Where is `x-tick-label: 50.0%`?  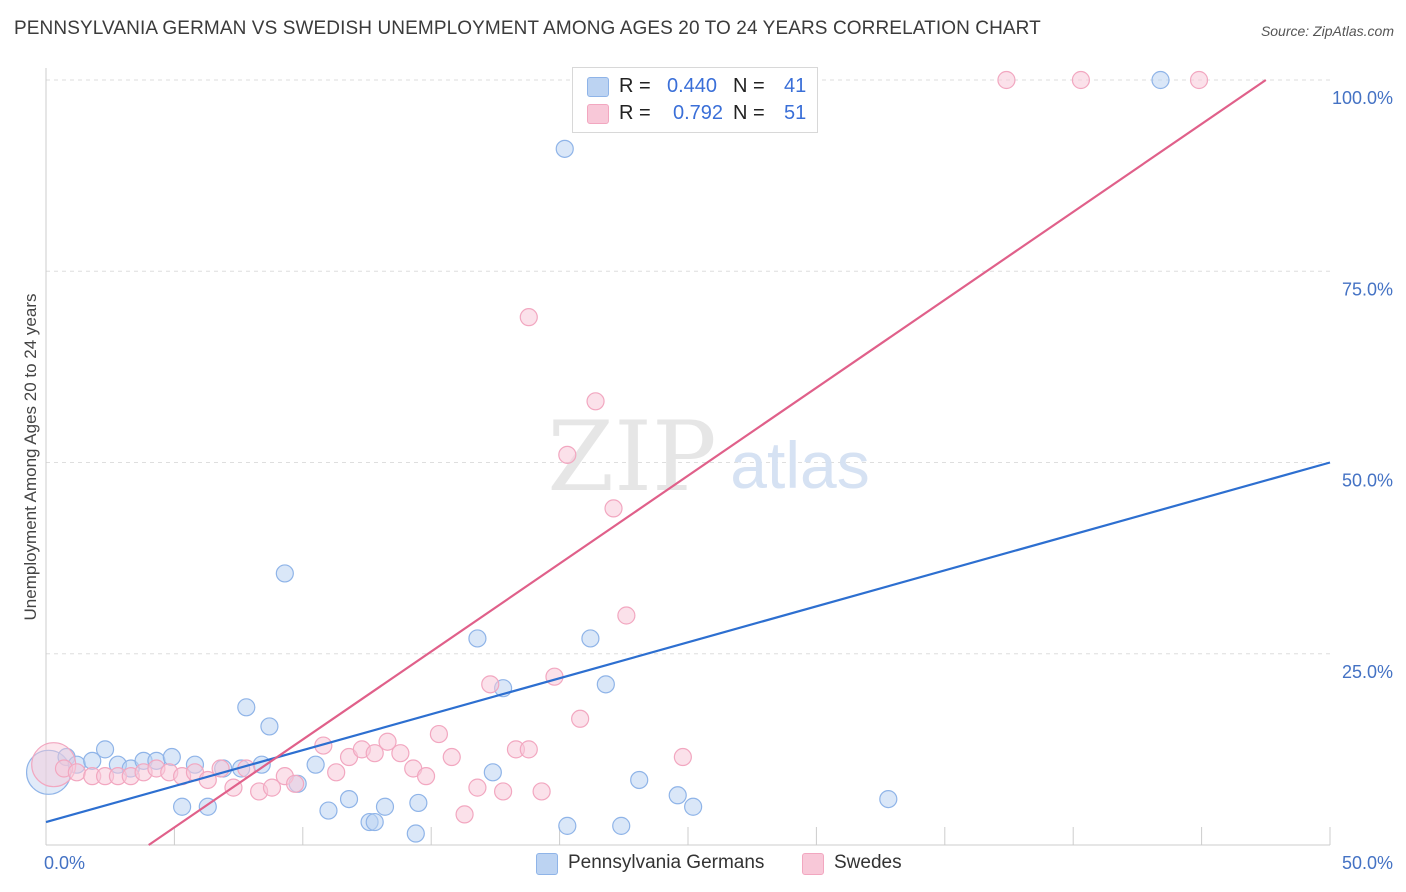 x-tick-label: 50.0% is located at coordinates (1367, 863).